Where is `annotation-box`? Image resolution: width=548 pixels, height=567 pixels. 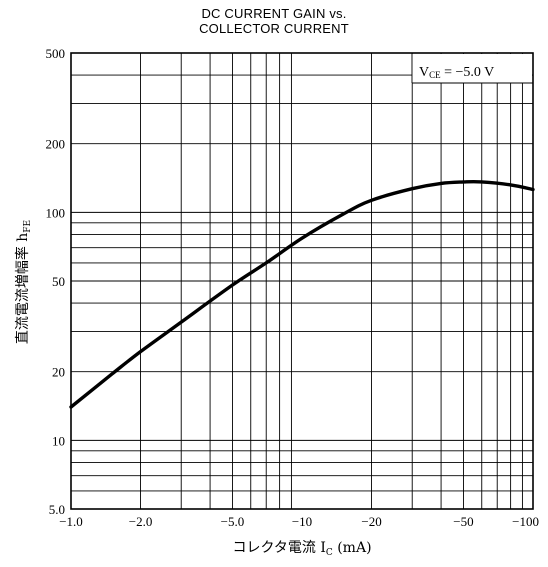 annotation-box is located at coordinates (472, 68).